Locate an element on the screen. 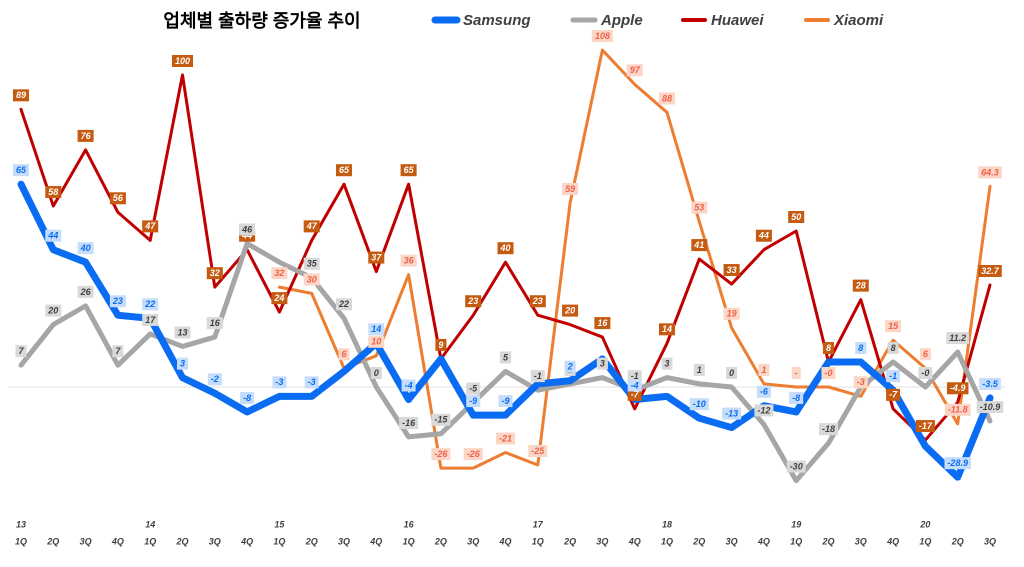 Image resolution: width=1024 pixels, height=567 pixels. data-label: 3 is located at coordinates (602, 363).